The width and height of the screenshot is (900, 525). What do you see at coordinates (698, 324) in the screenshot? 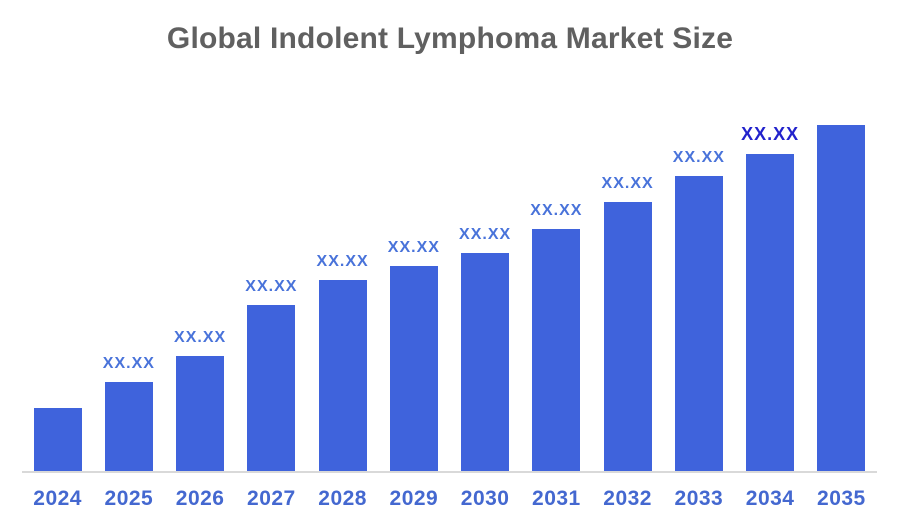
I see `bar-2033` at bounding box center [698, 324].